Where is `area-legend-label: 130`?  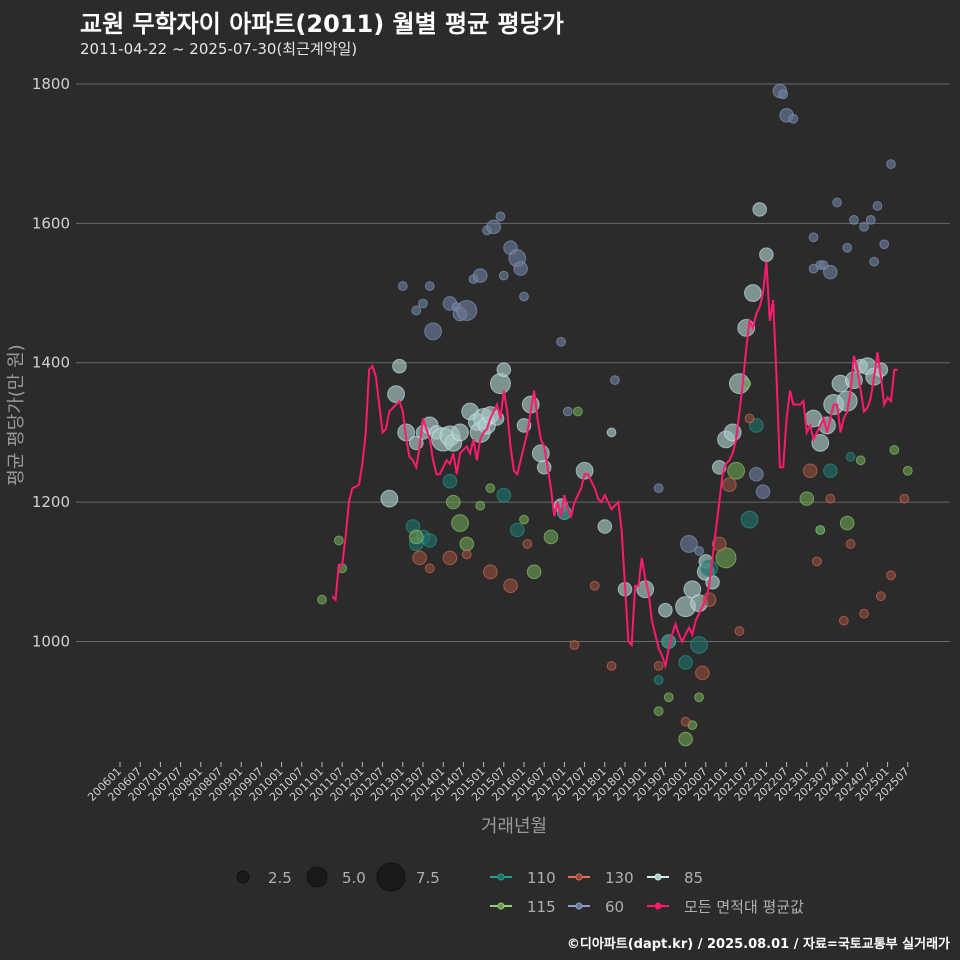
area-legend-label: 130 is located at coordinates (619, 878).